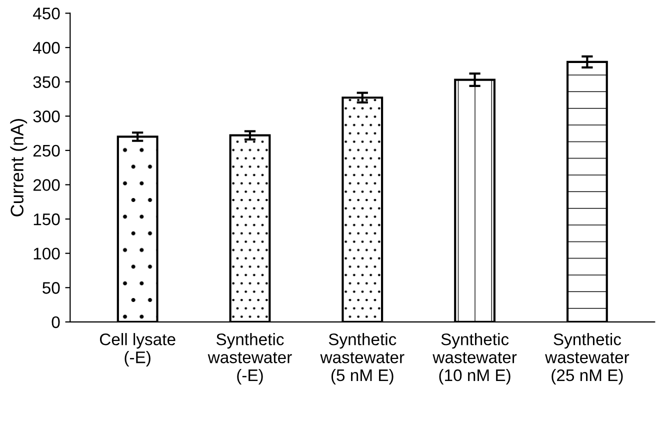  Describe the element at coordinates (46, 150) in the screenshot. I see `y-tick-label: 250` at that location.